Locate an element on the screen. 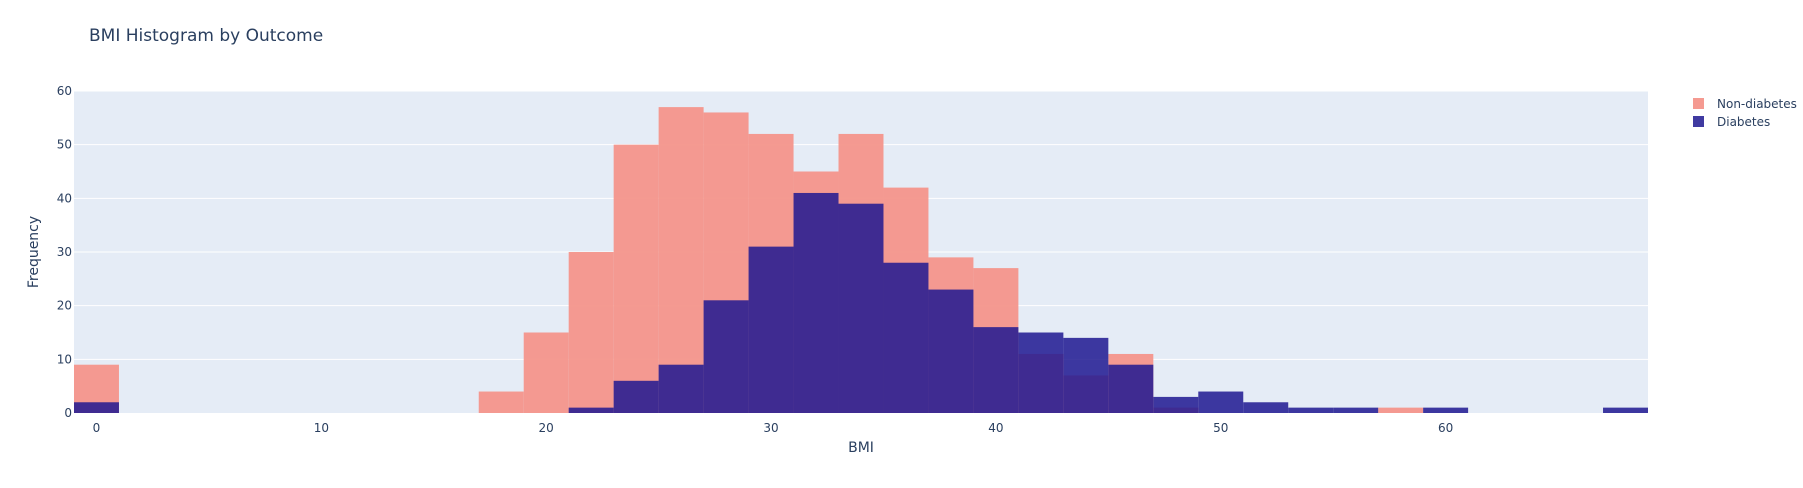 Image resolution: width=1803 pixels, height=488 pixels. x-axis-title: BMI is located at coordinates (861, 448).